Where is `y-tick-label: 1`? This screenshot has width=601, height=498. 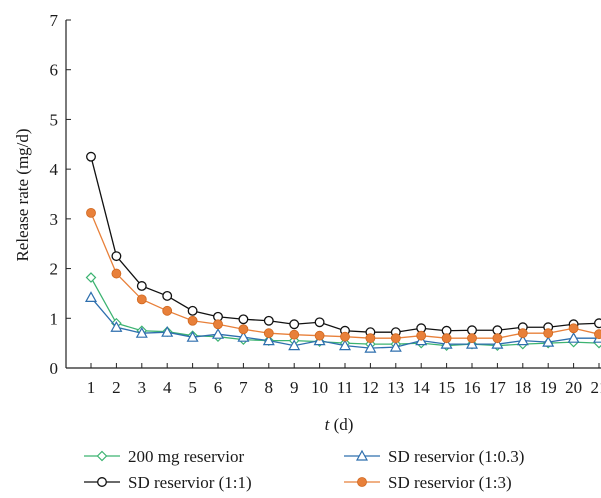 y-tick-label: 1 is located at coordinates (54, 318).